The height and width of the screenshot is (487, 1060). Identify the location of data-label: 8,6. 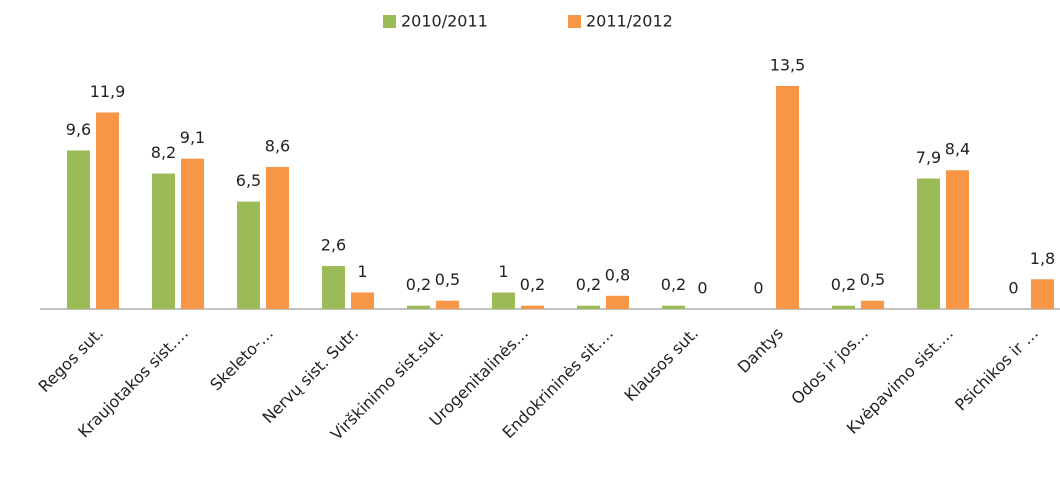
(277, 145).